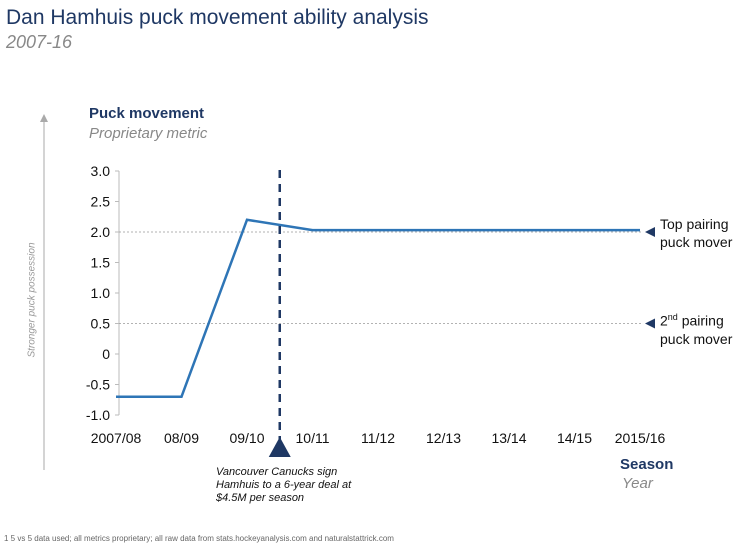 The image size is (748, 548). What do you see at coordinates (696, 233) in the screenshot?
I see `ref-label-top: Top pairing puck mover` at bounding box center [696, 233].